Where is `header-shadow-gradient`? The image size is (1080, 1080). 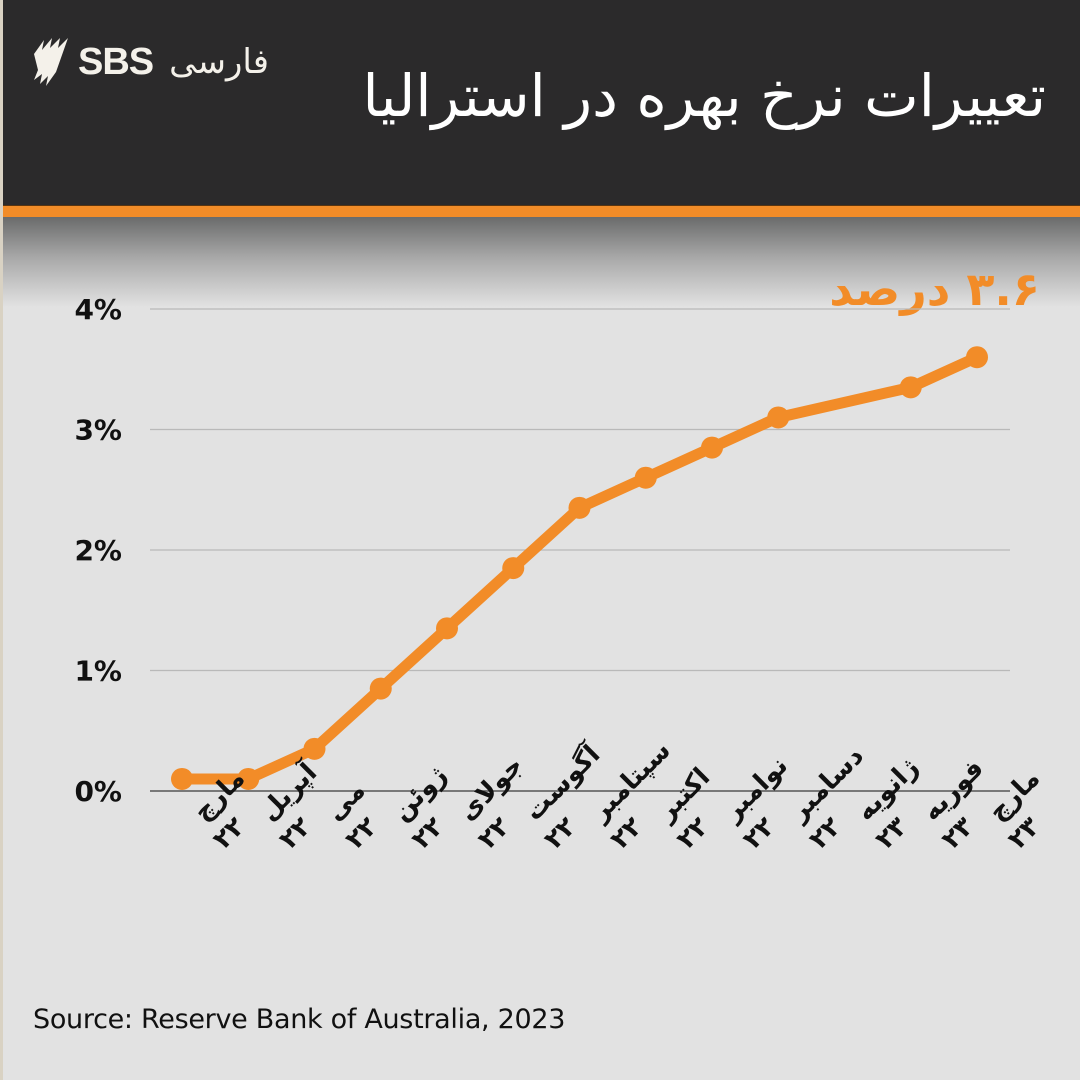
header-shadow-gradient is located at coordinates (540, 262).